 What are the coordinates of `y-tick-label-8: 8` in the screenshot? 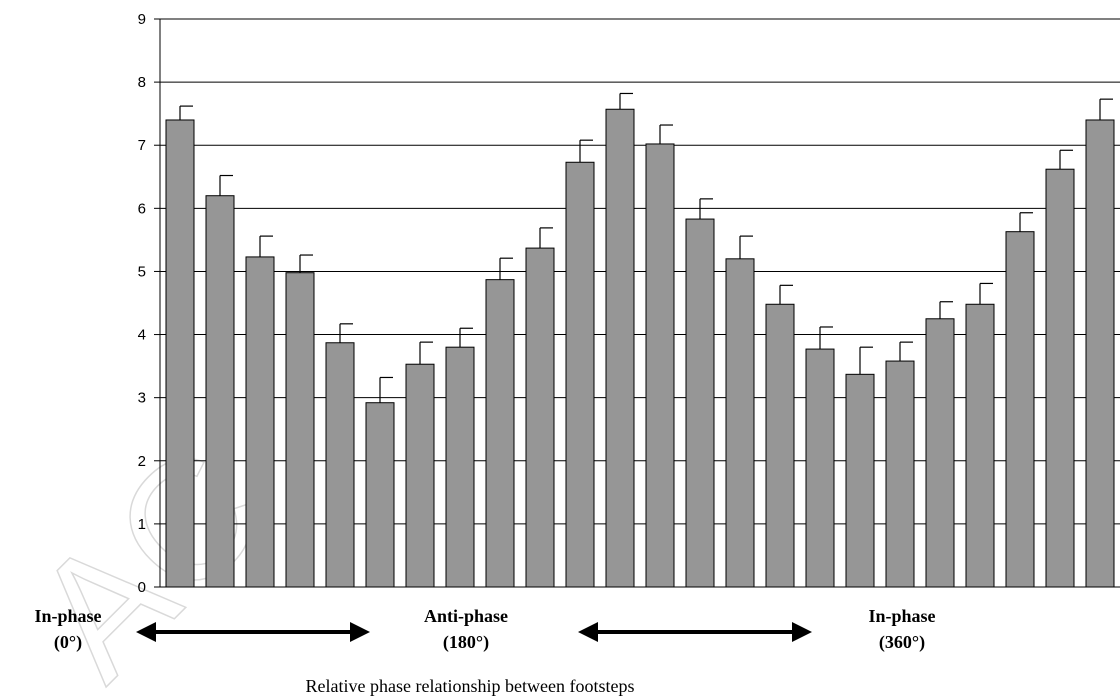 It's located at (142, 82).